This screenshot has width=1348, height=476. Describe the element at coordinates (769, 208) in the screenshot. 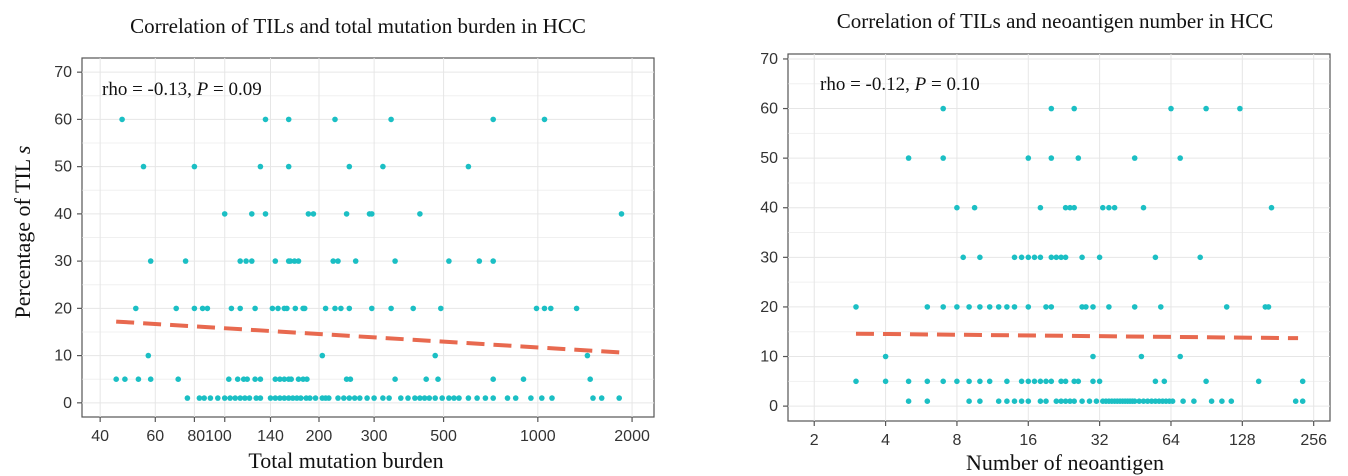

I see `y-tick-label: 40` at that location.